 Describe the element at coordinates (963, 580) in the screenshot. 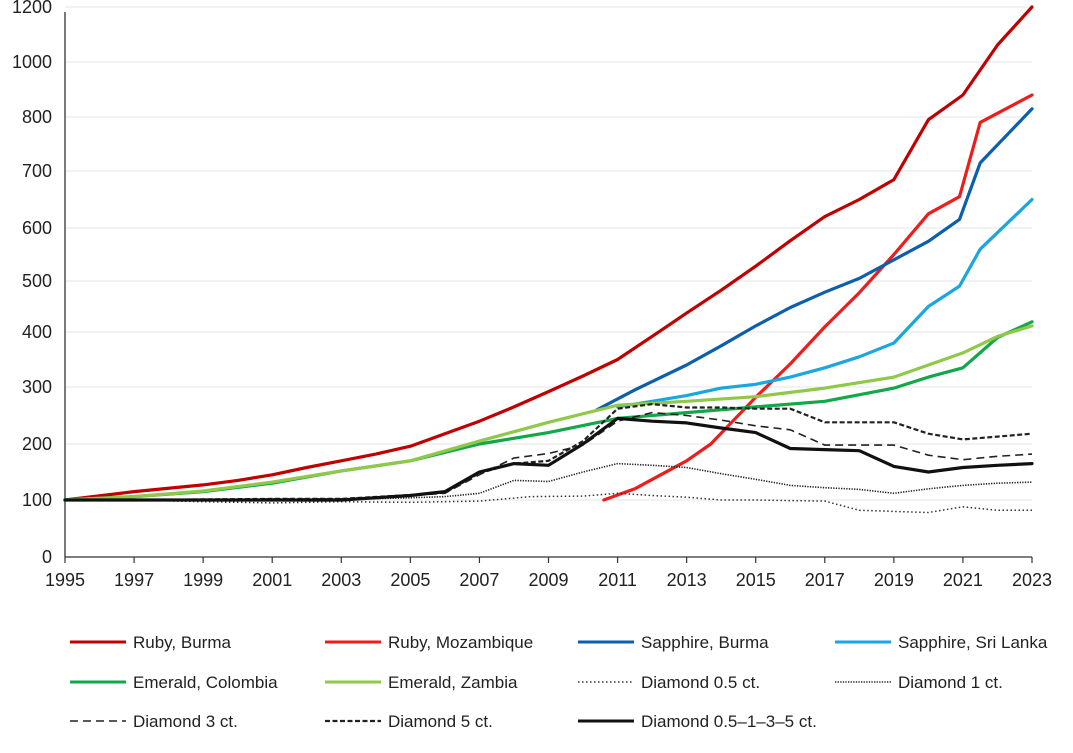

I see `x-tick-label: 2021` at that location.